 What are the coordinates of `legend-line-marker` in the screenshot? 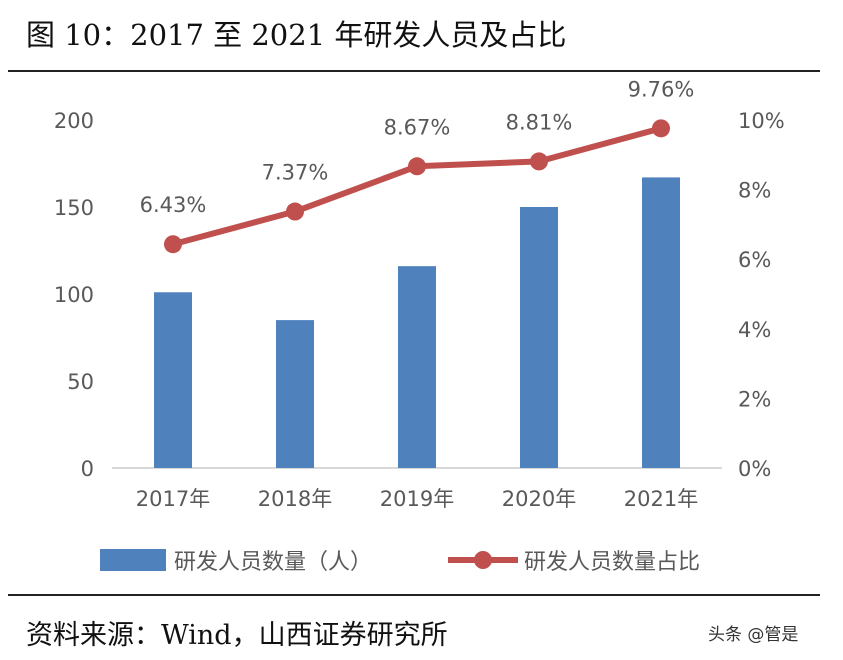 It's located at (483, 560).